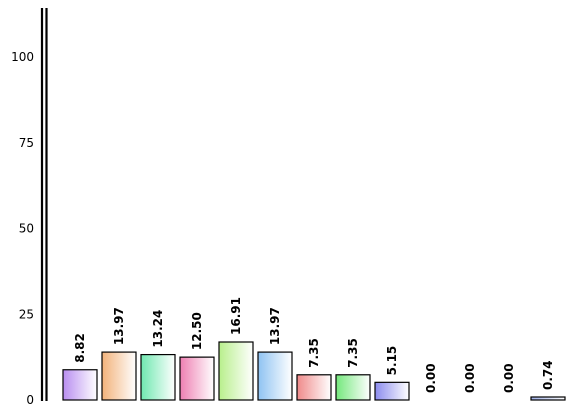  I want to click on y-tick-label: 25, so click(26, 314).